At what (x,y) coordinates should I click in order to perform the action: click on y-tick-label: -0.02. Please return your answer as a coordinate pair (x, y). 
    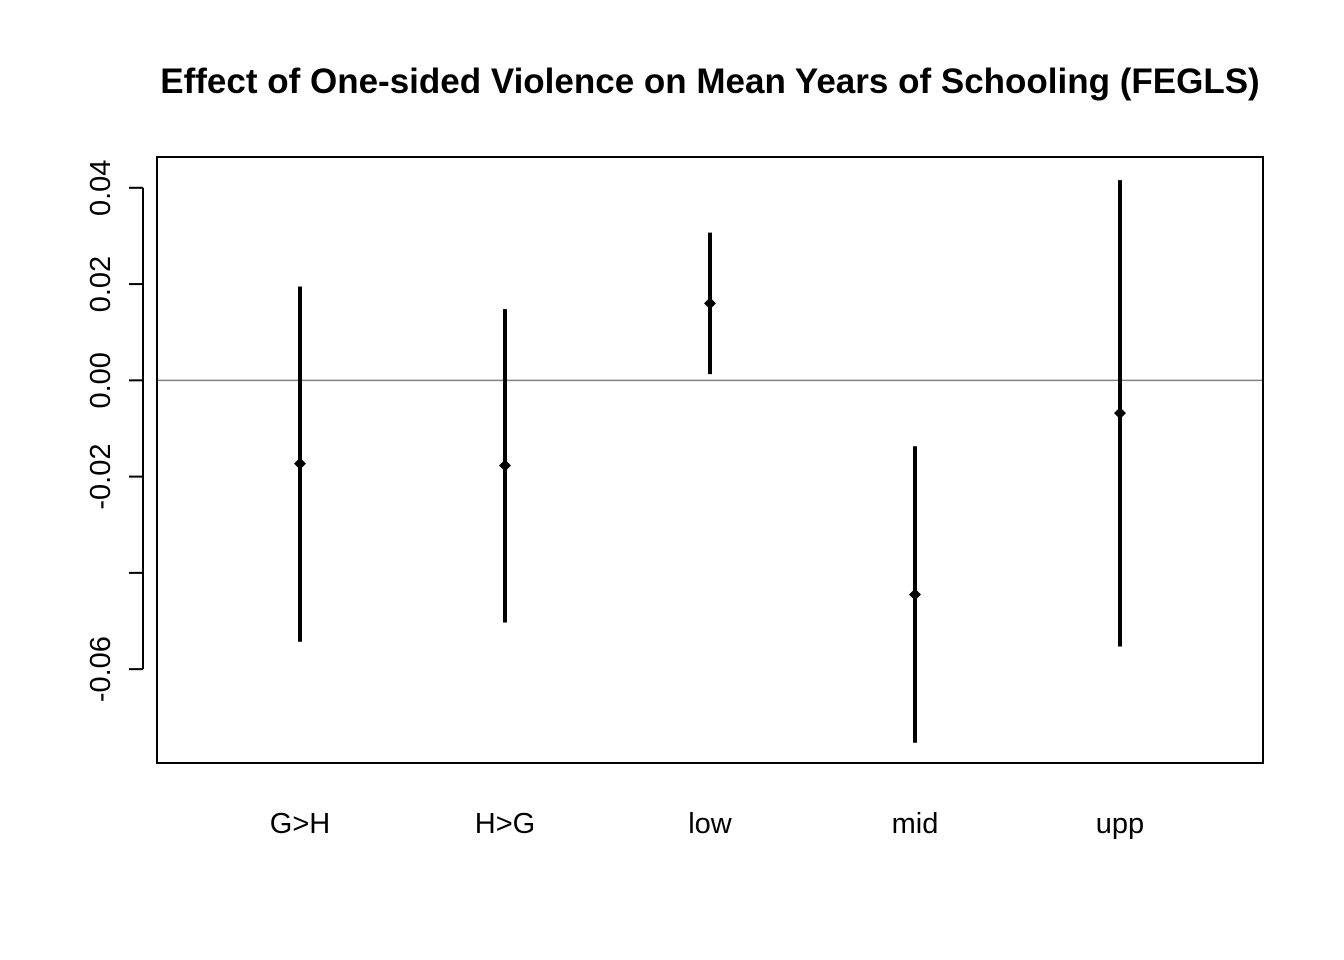
    Looking at the image, I should click on (101, 477).